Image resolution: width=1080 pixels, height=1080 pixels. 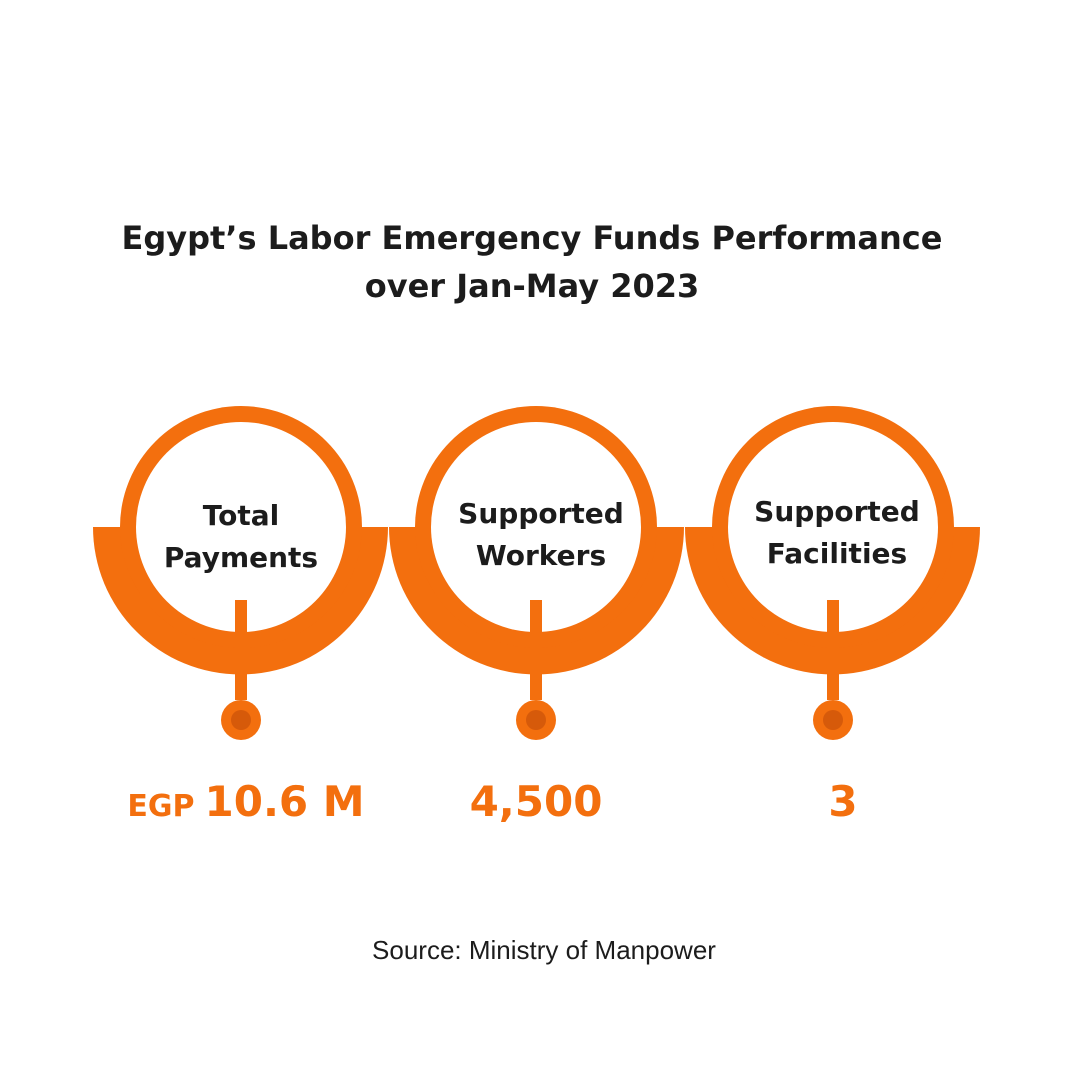 I want to click on metric-value-2: 4,500, so click(x=536, y=802).